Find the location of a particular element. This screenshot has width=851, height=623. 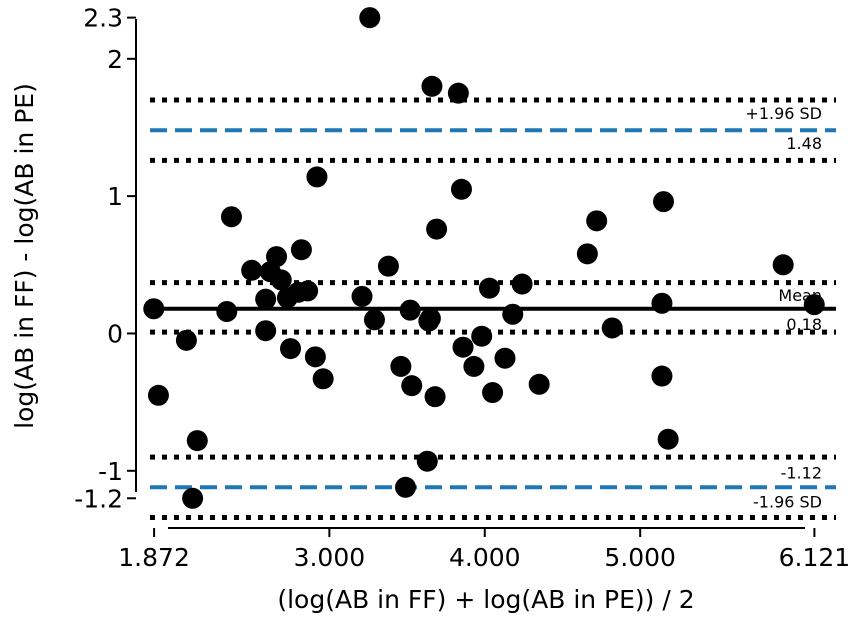

y-tick-label-2: 1 is located at coordinates (115, 196).